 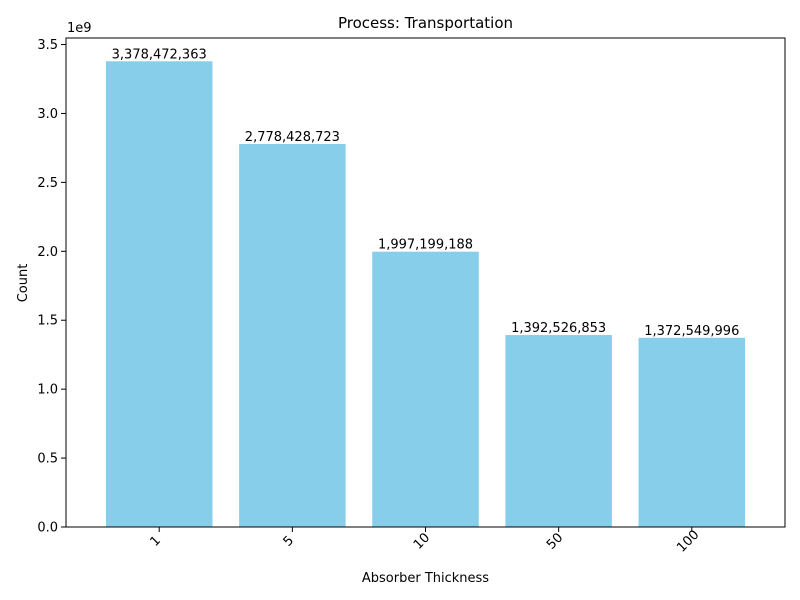 What do you see at coordinates (47, 321) in the screenshot?
I see `y-tick-label: 1.5` at bounding box center [47, 321].